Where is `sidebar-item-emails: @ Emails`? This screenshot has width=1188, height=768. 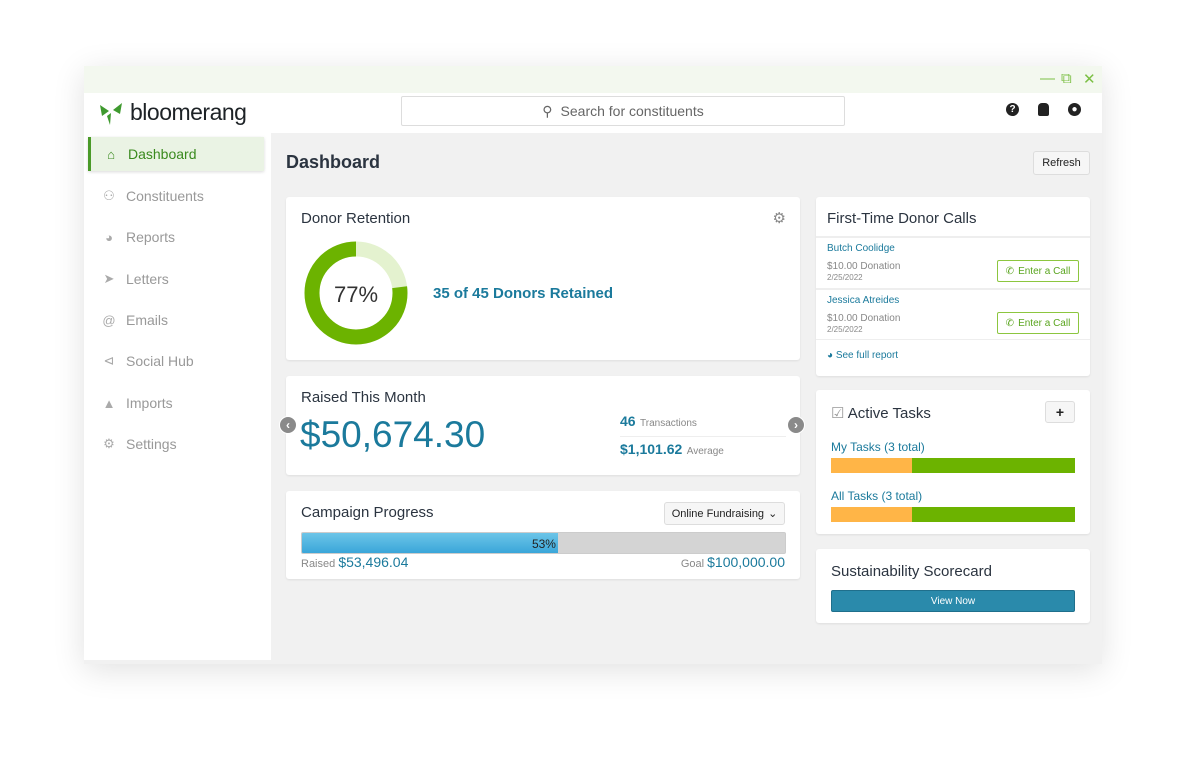
sidebar-item-emails: @ Emails is located at coordinates (176, 320).